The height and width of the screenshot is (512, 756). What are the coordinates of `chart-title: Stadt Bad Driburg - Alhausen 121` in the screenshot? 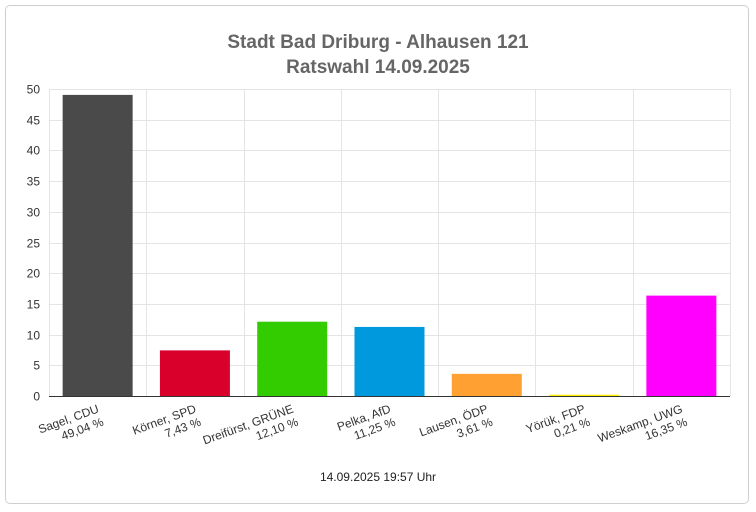 It's located at (378, 42).